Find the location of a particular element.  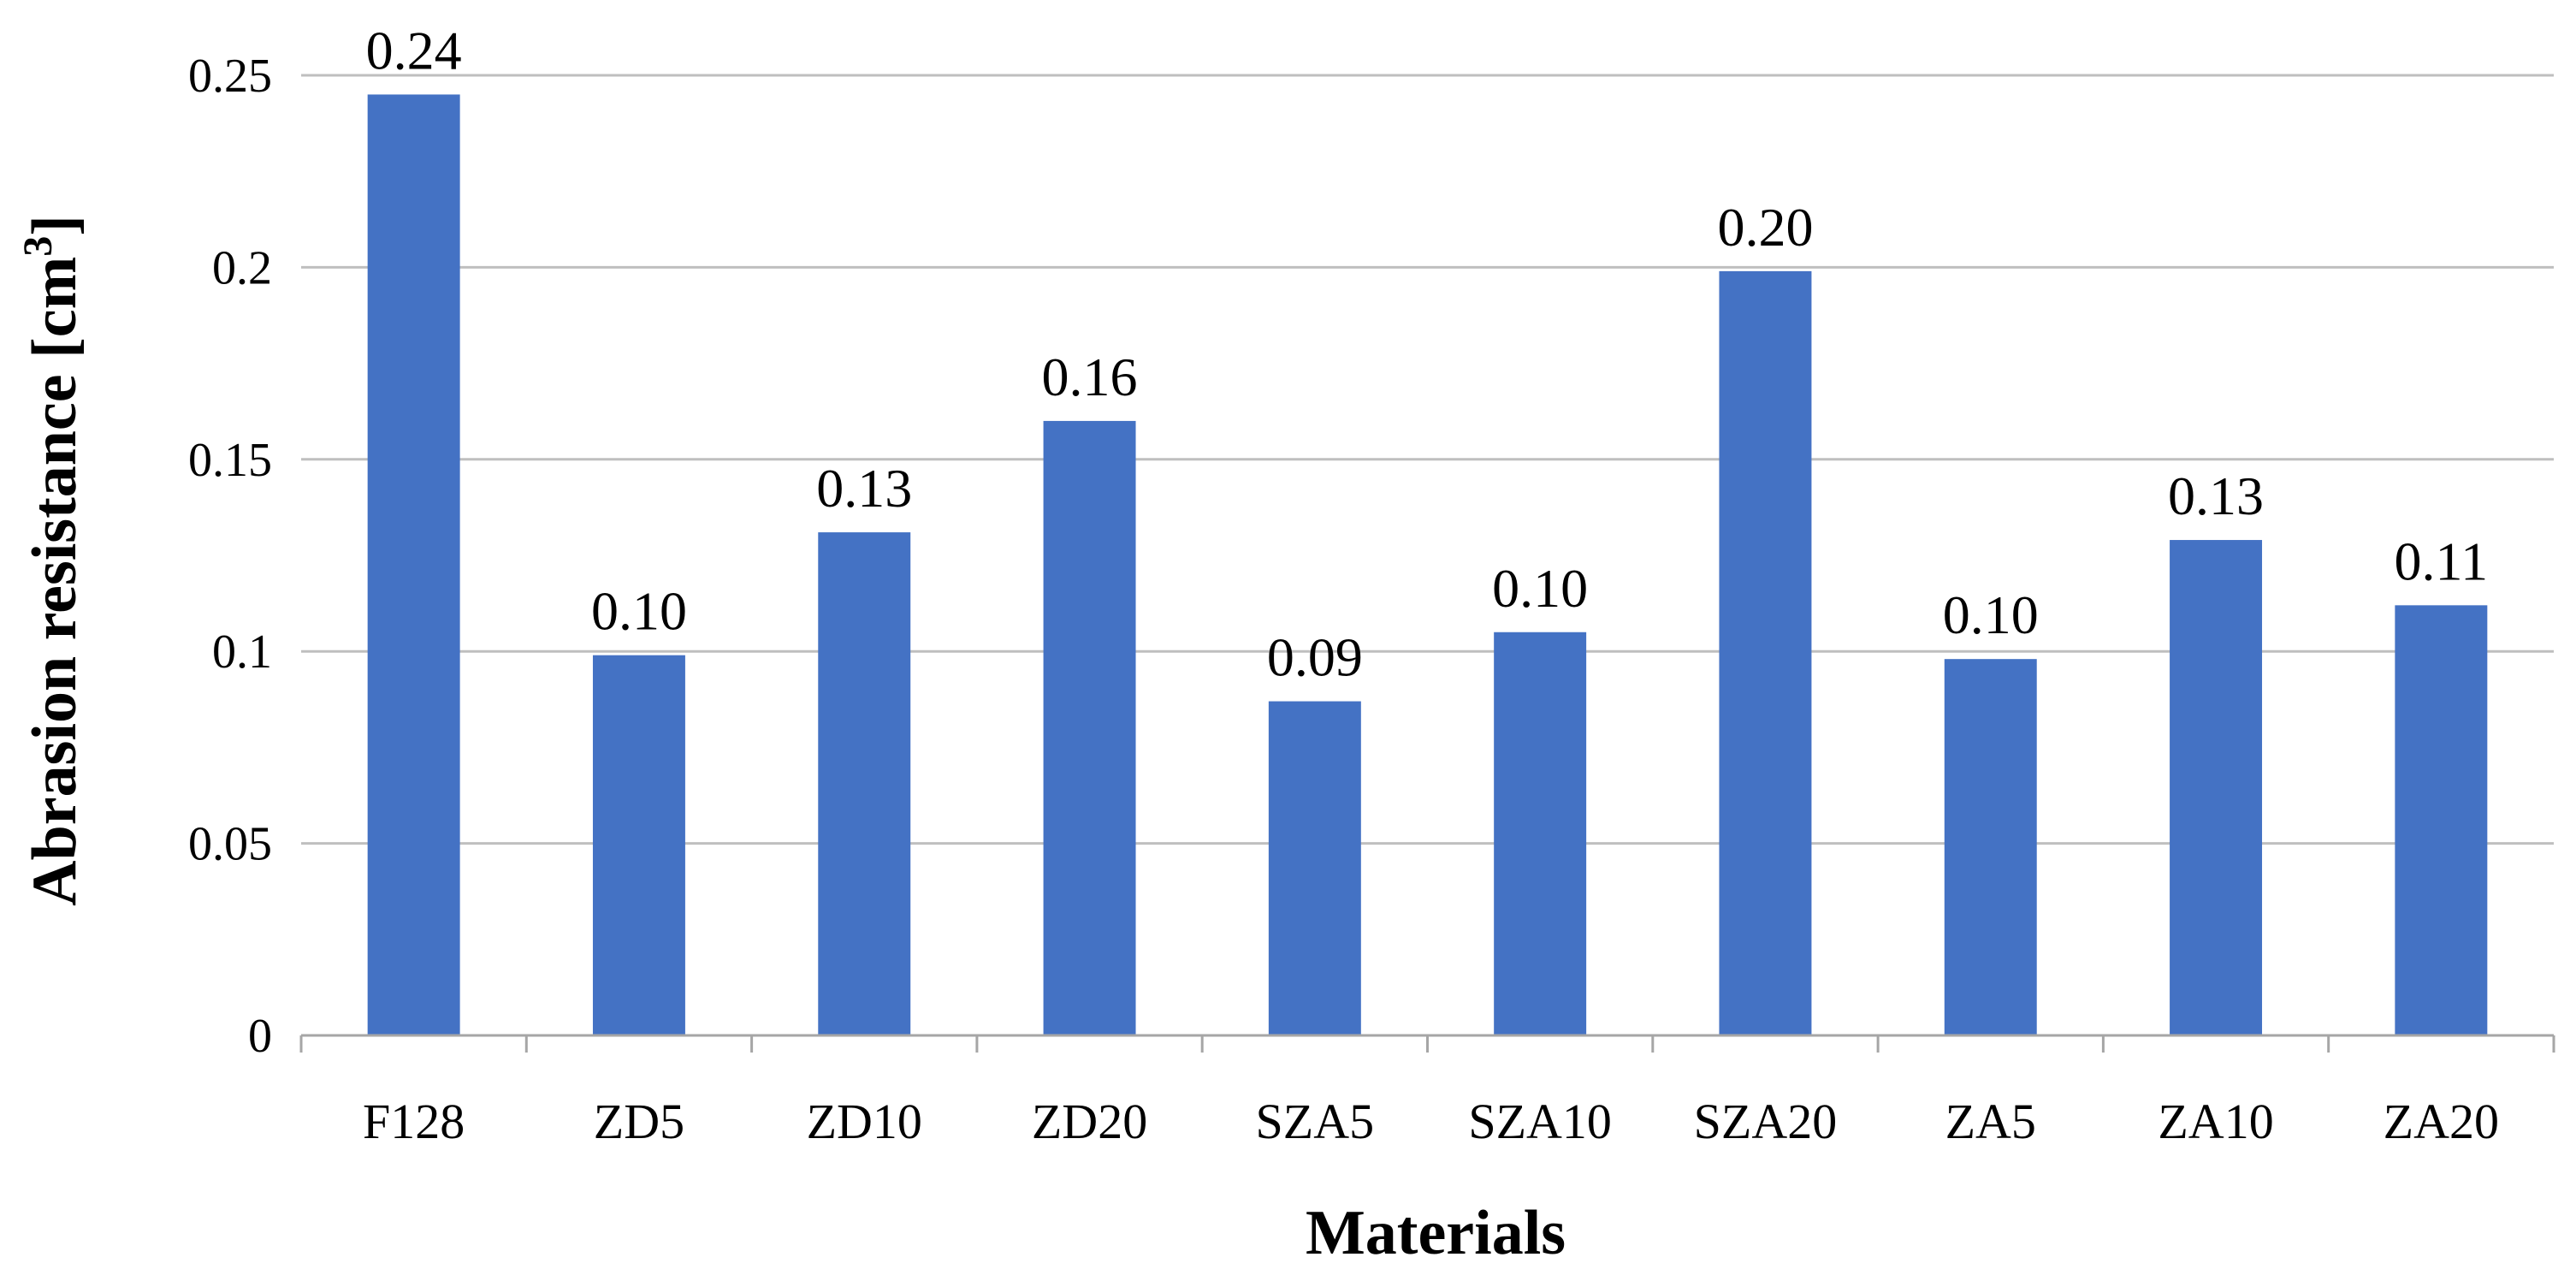

data-label-zd5: 0.10 is located at coordinates (639, 611).